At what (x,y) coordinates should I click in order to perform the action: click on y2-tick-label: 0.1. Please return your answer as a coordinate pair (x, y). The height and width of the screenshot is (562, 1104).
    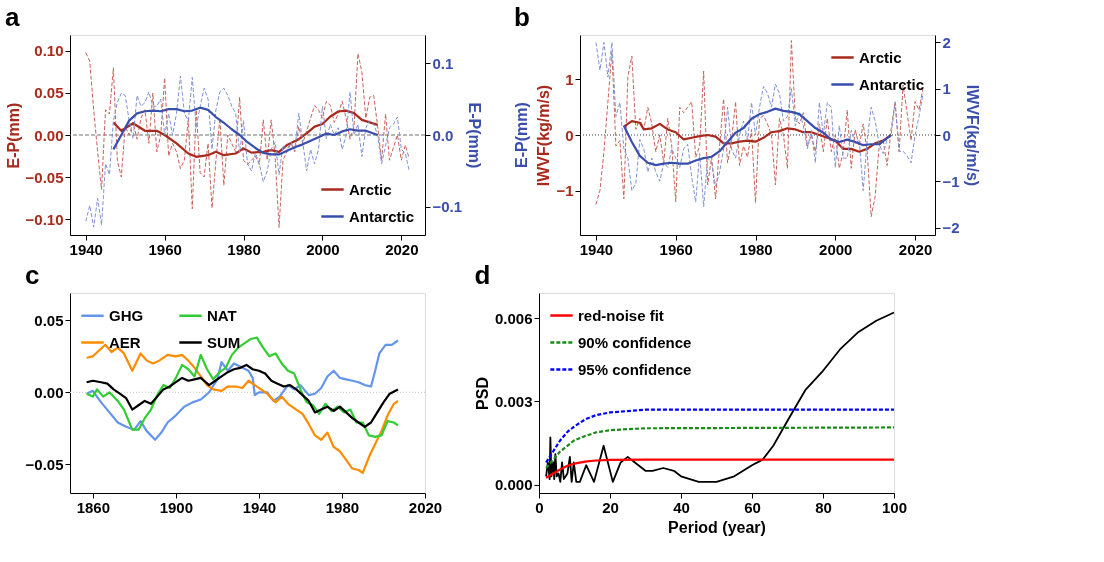
    Looking at the image, I should click on (443, 63).